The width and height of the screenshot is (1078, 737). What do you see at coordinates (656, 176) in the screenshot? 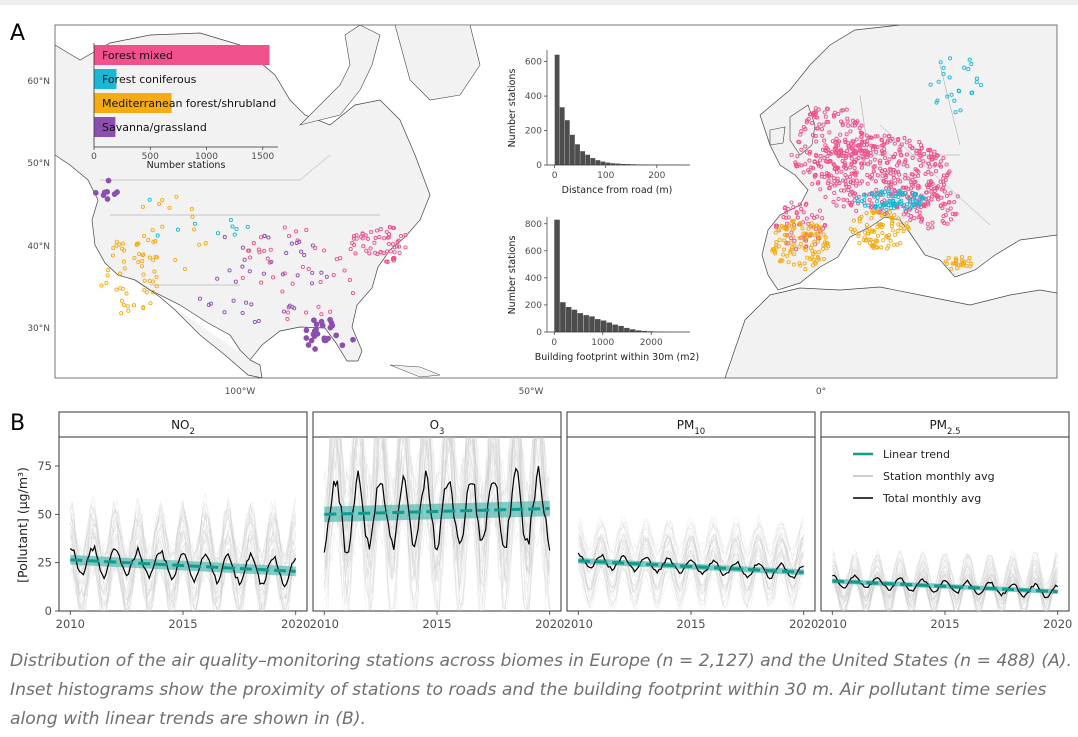
I see `histogram-x-tick-label: 200` at bounding box center [656, 176].